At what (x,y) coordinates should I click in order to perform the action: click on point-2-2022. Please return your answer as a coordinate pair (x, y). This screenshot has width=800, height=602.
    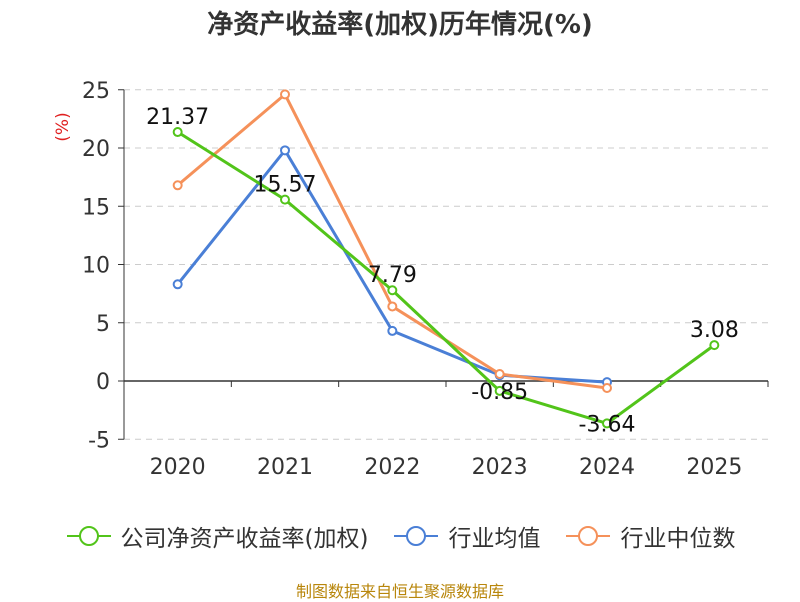
    Looking at the image, I should click on (392, 306).